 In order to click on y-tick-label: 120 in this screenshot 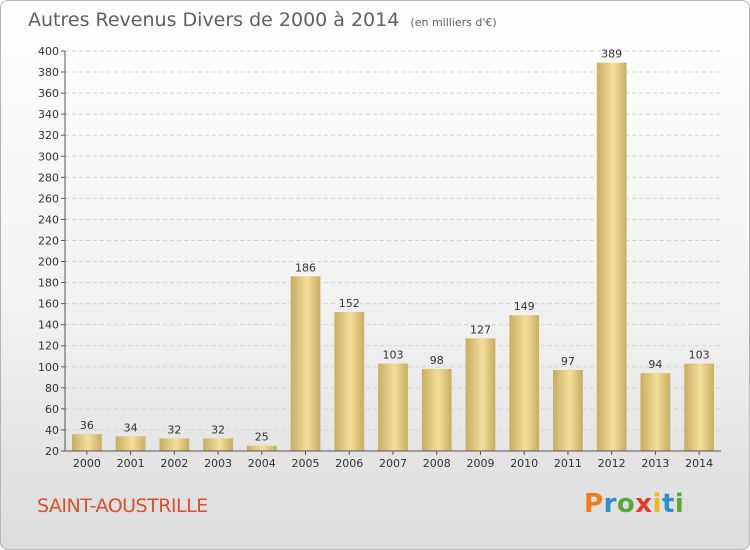, I will do `click(48, 346)`.